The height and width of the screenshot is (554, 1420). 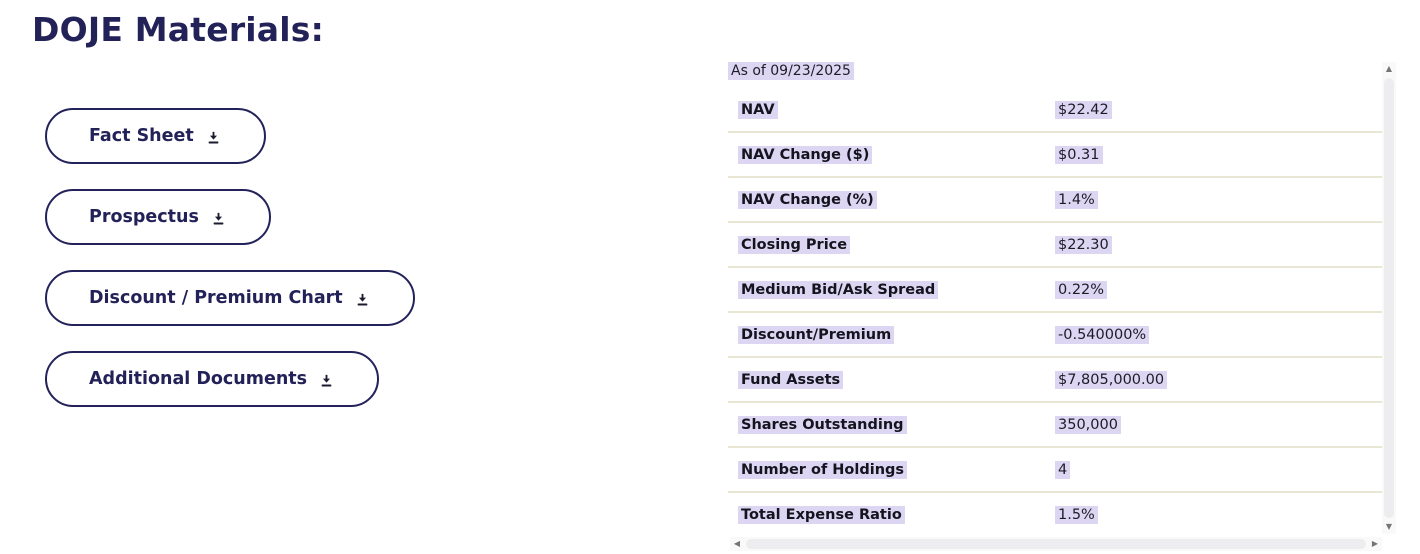 I want to click on row-label: Closing Price, so click(x=891, y=244).